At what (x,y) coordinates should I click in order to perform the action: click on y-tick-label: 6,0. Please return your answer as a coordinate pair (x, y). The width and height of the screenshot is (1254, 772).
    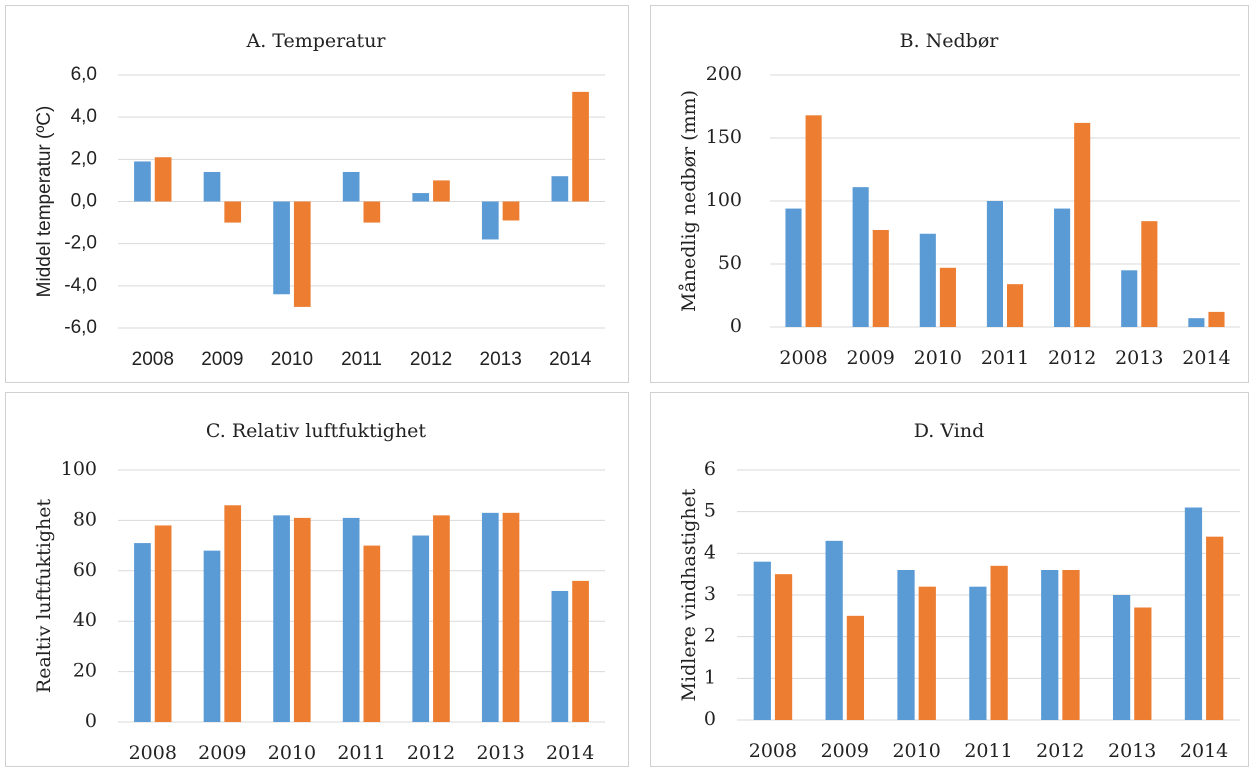
    Looking at the image, I should click on (84, 74).